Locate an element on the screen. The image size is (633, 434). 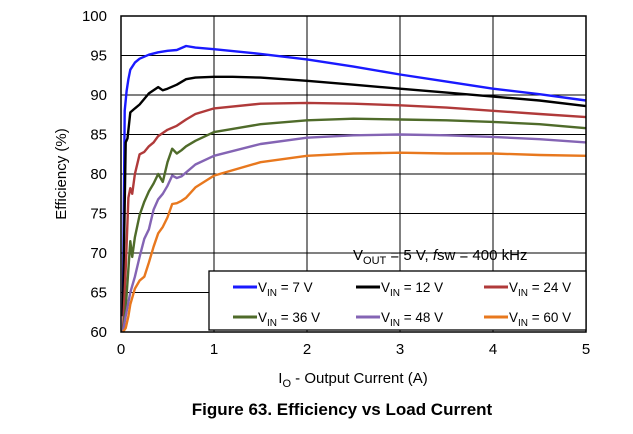
y-tick-label: 60 is located at coordinates (98, 332).